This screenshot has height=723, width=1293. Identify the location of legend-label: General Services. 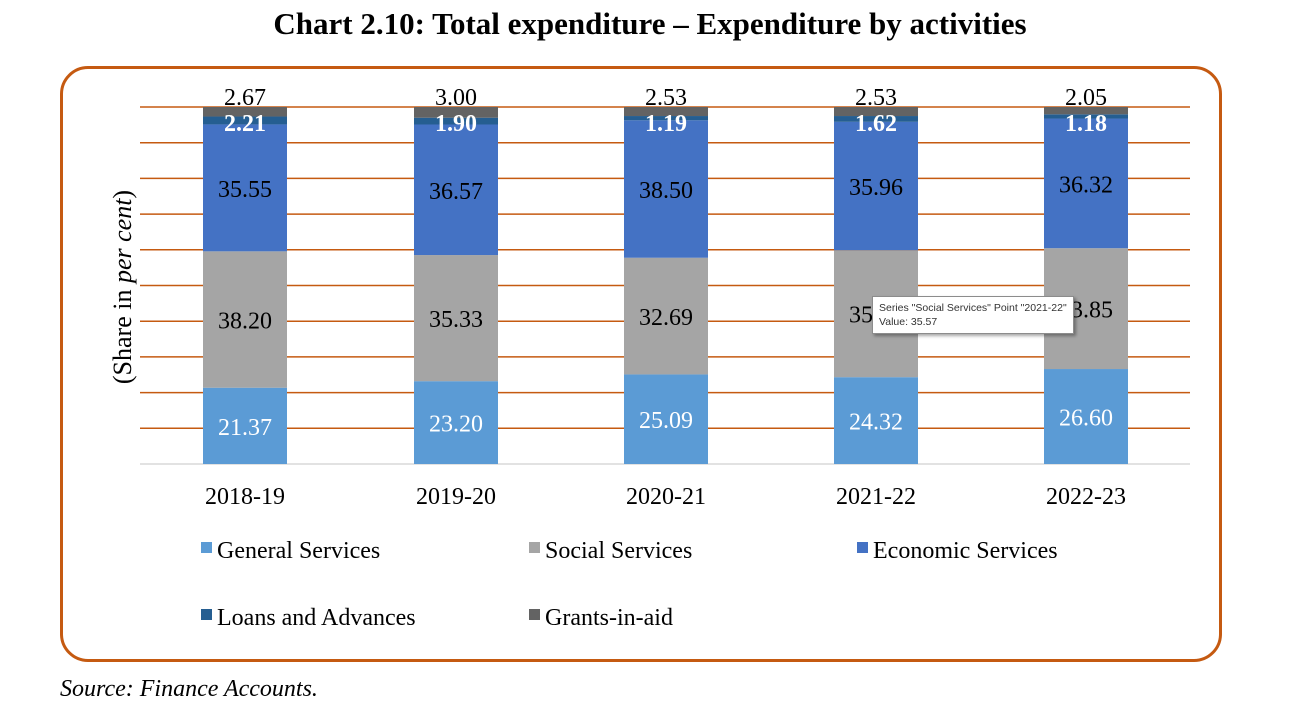
(298, 551).